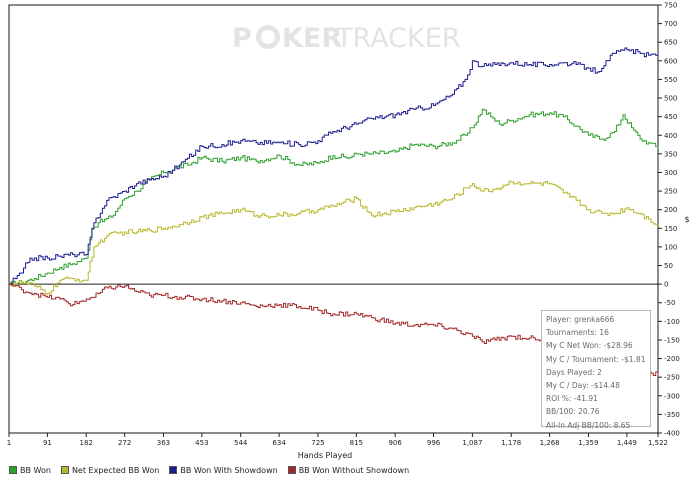 Image resolution: width=700 pixels, height=490 pixels. I want to click on watermark-ker: KER, so click(312, 38).